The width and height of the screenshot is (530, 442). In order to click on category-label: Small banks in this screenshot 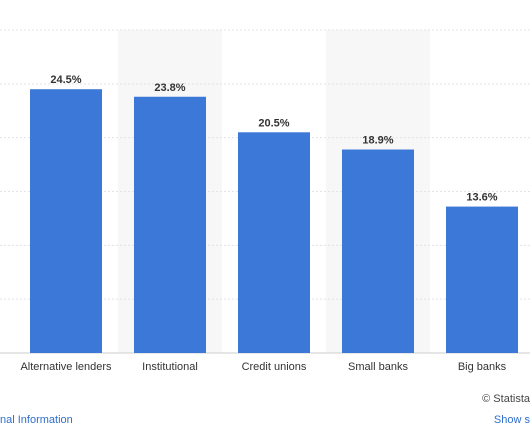, I will do `click(378, 367)`.